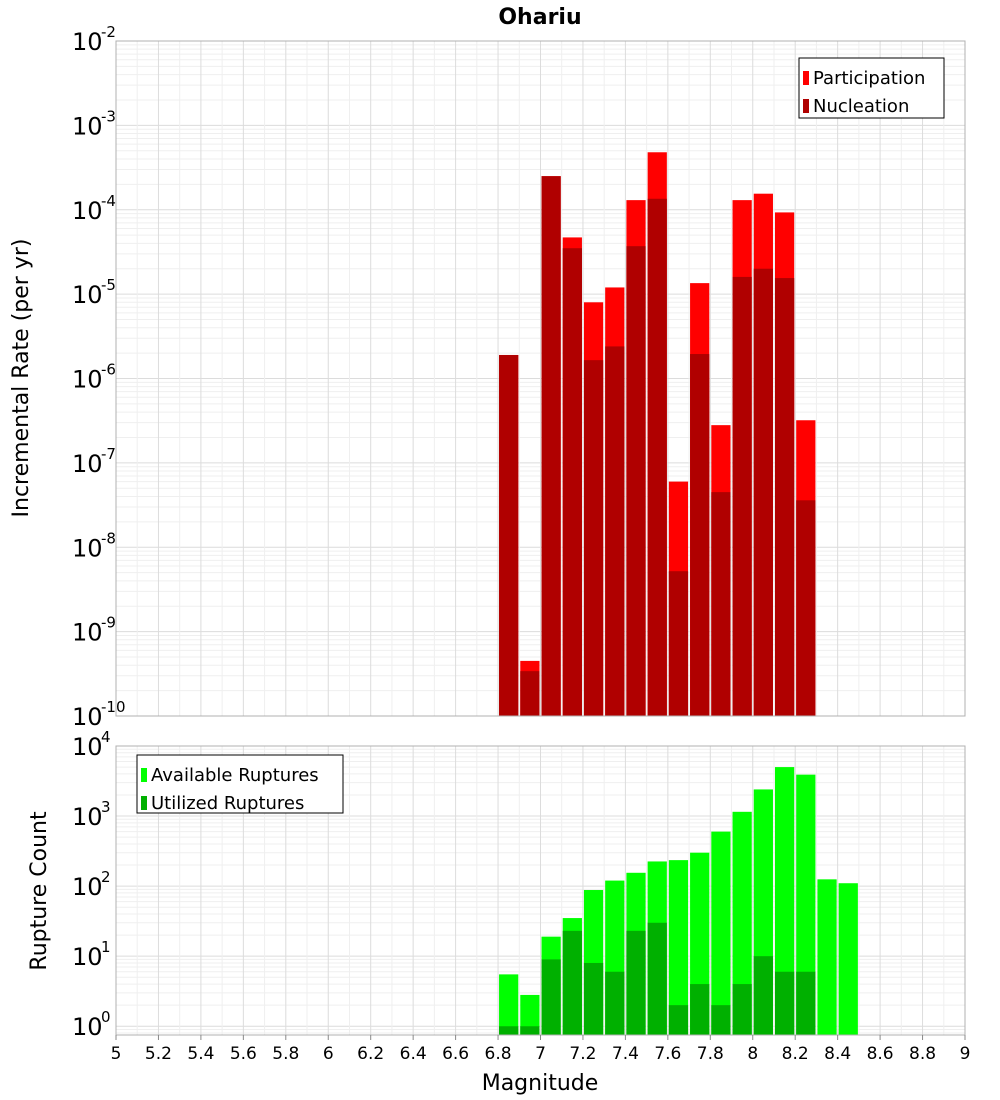  Describe the element at coordinates (328, 1054) in the screenshot. I see `x-tick-label: 6` at that location.